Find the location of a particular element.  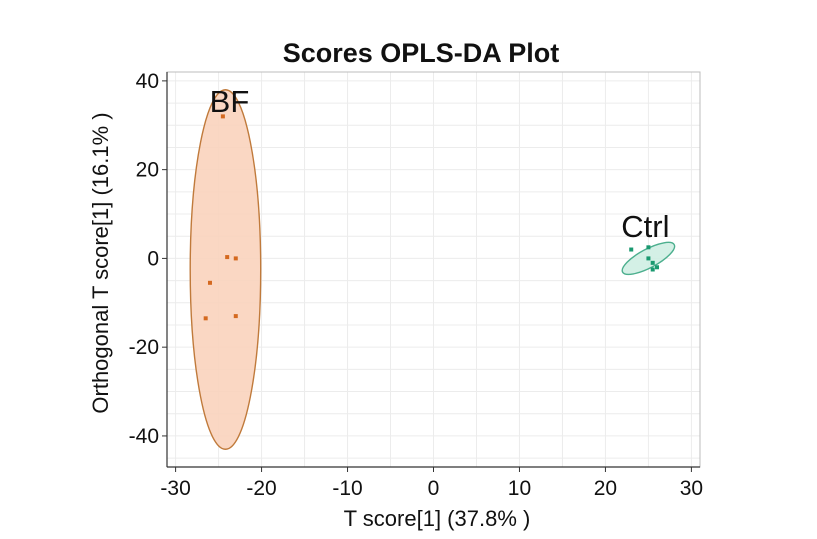

x-tick-label: -20 is located at coordinates (261, 488).